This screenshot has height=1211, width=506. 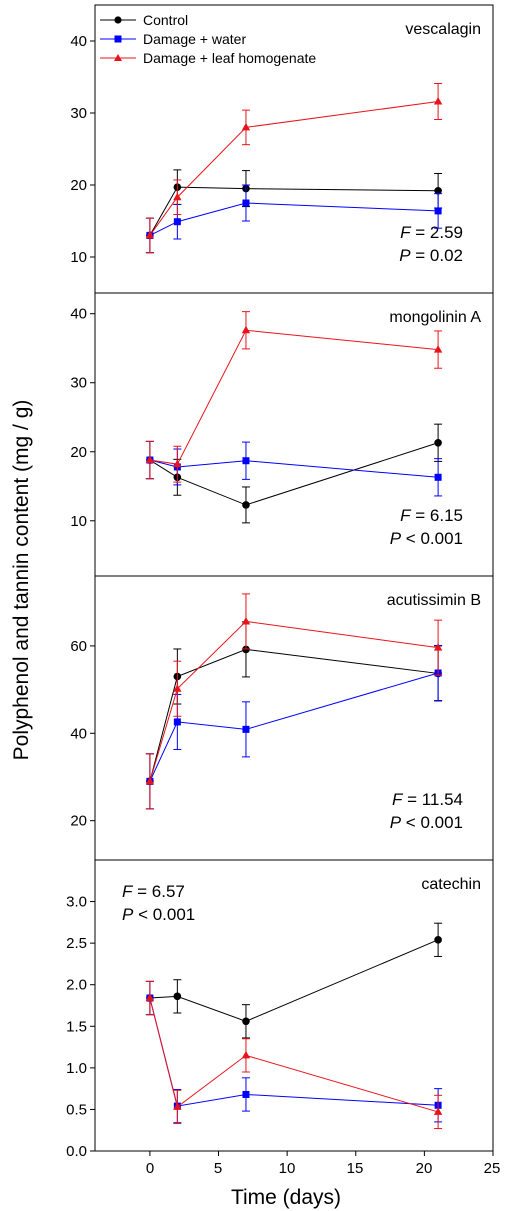 What do you see at coordinates (76, 1109) in the screenshot?
I see `y-tick-label: 0.5` at bounding box center [76, 1109].